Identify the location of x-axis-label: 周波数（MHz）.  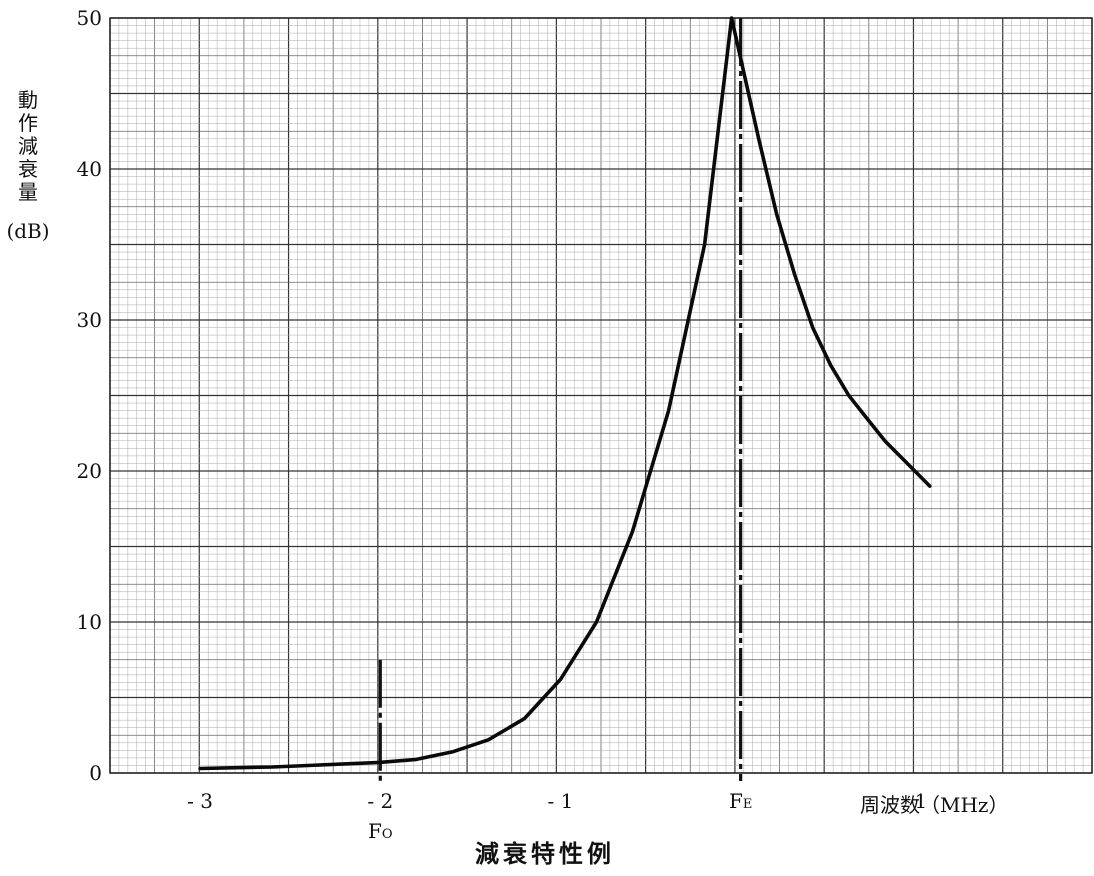
(934, 805).